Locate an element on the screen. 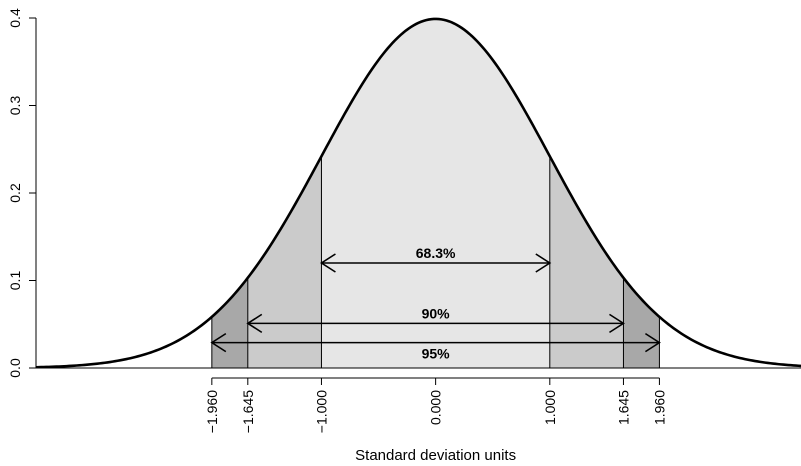  interval-label-0: 68.3% is located at coordinates (436, 253).